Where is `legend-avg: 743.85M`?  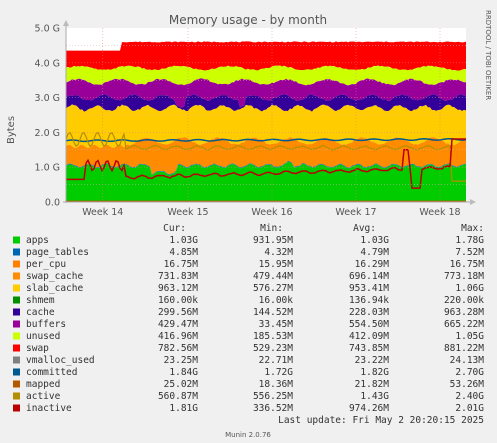 legend-avg: 743.85M is located at coordinates (369, 348).